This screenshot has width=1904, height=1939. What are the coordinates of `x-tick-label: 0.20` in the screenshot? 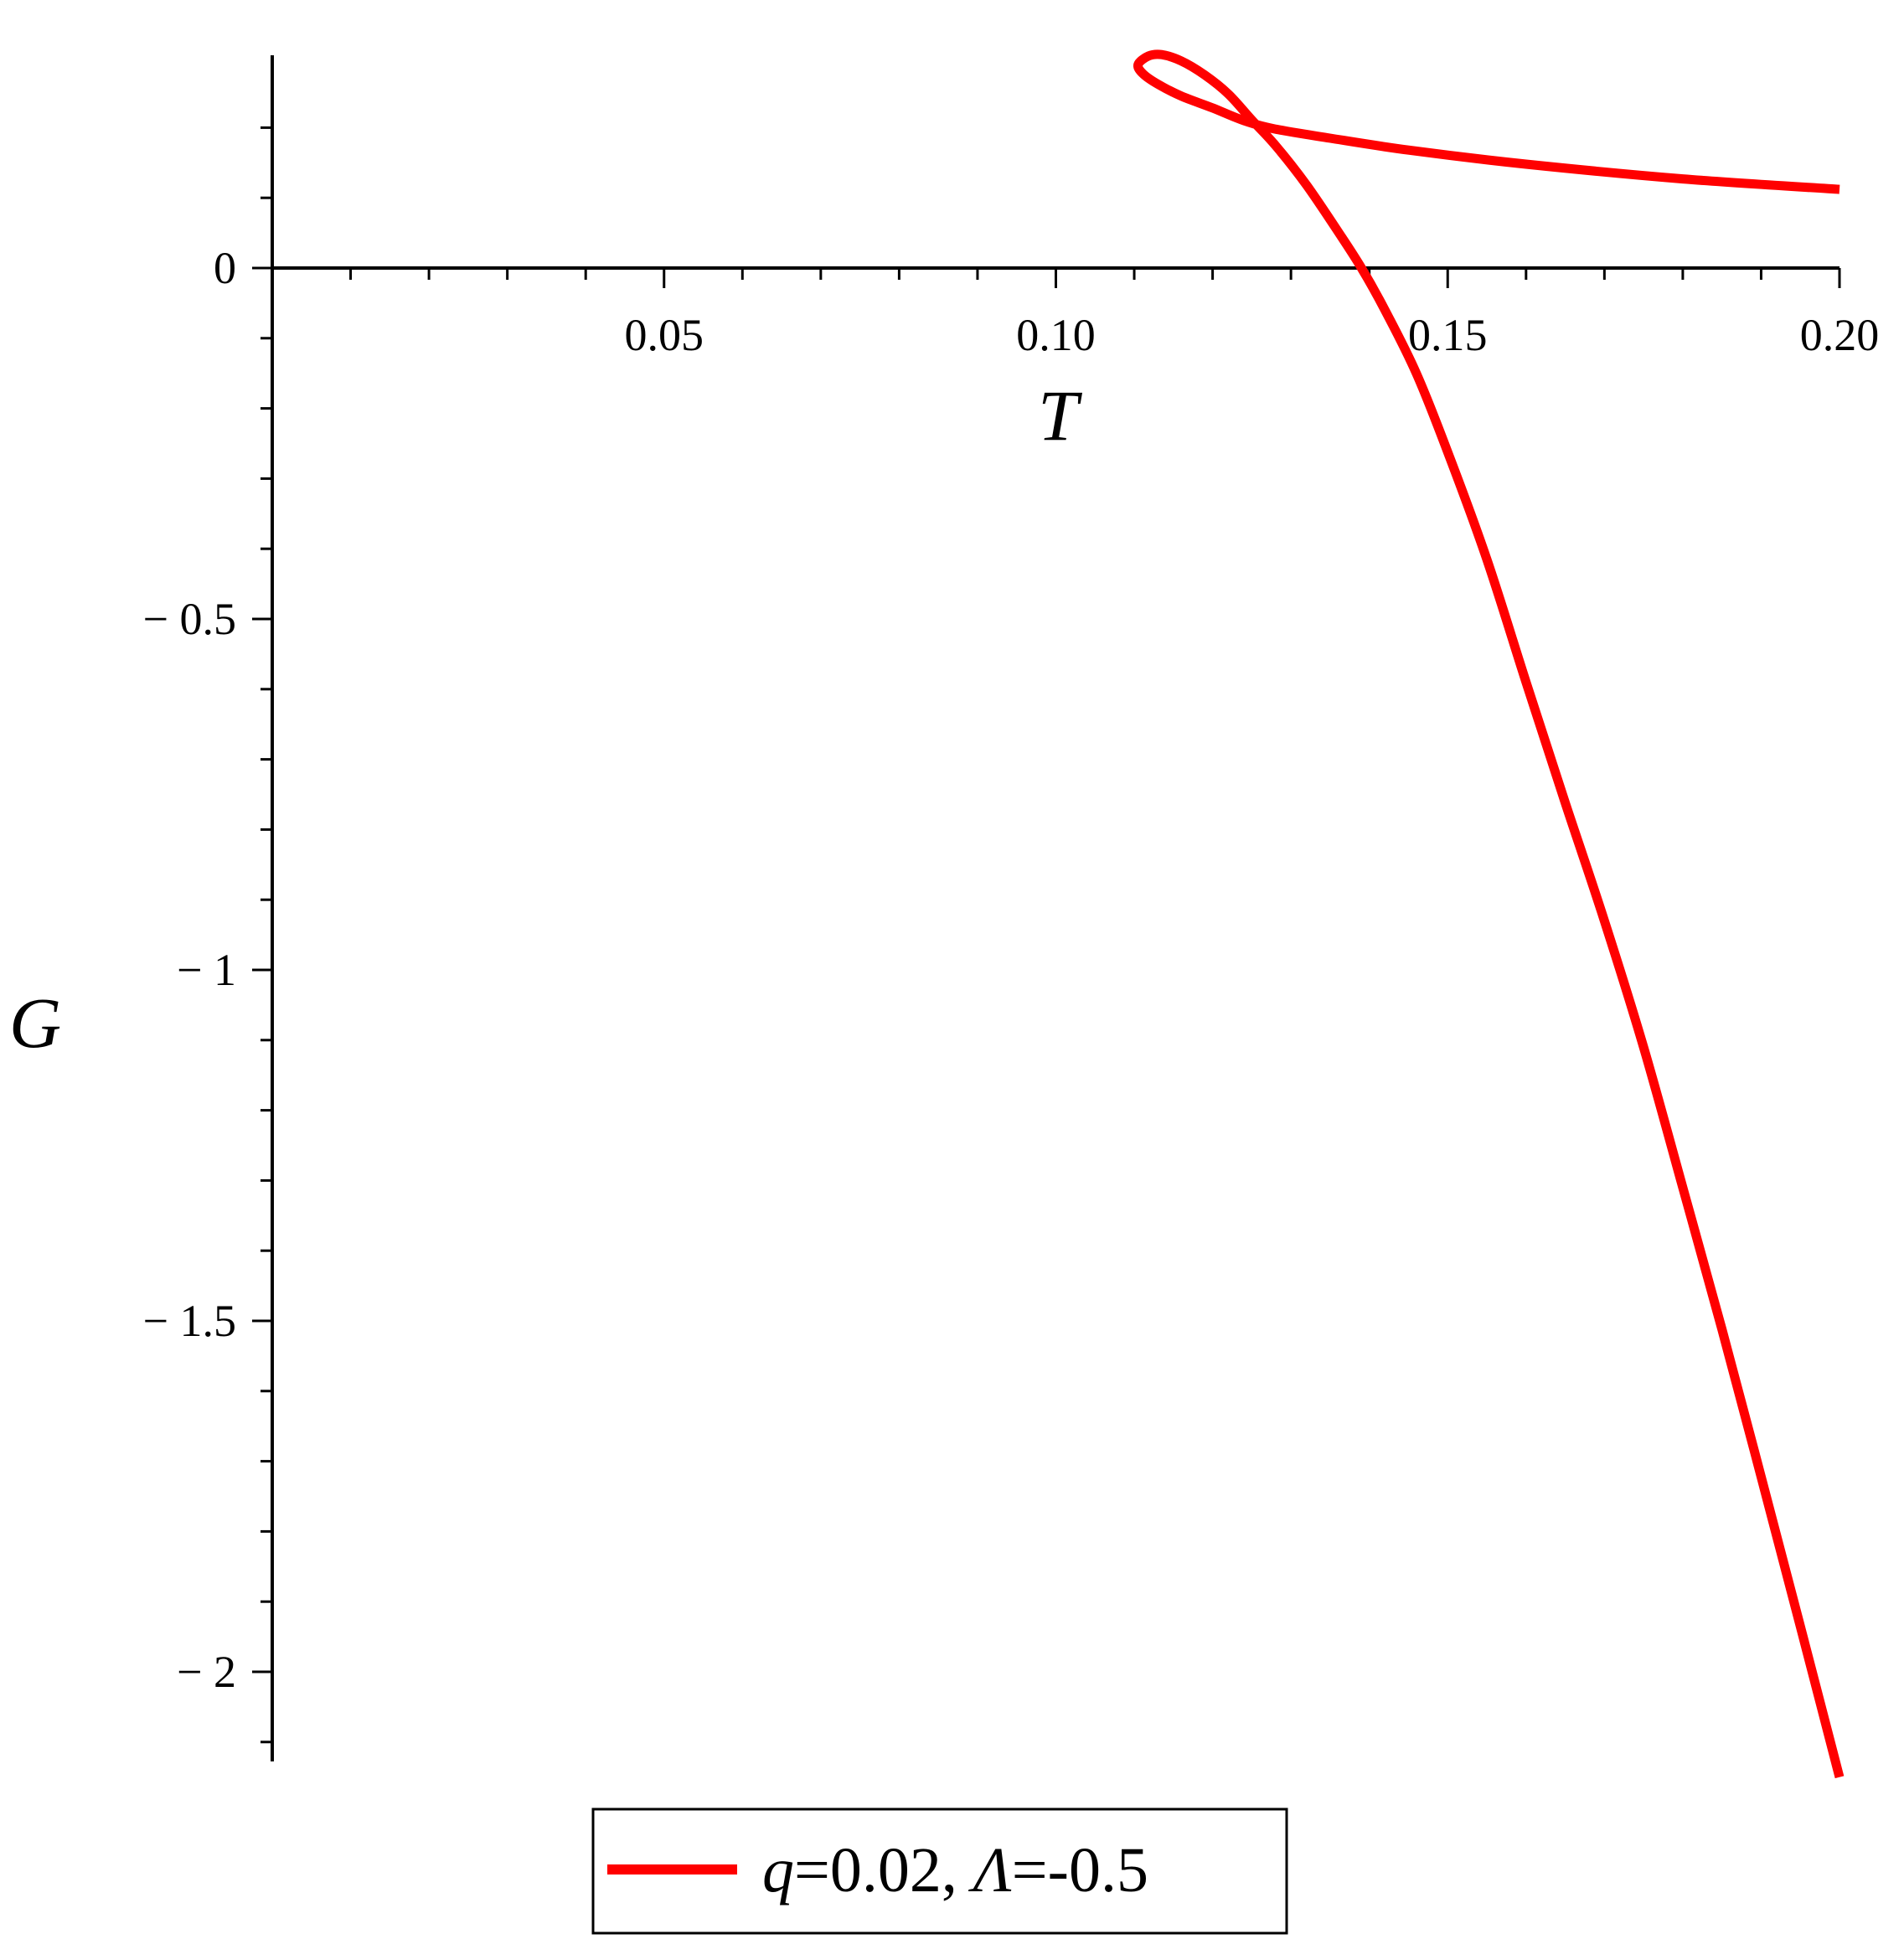 It's located at (1840, 335).